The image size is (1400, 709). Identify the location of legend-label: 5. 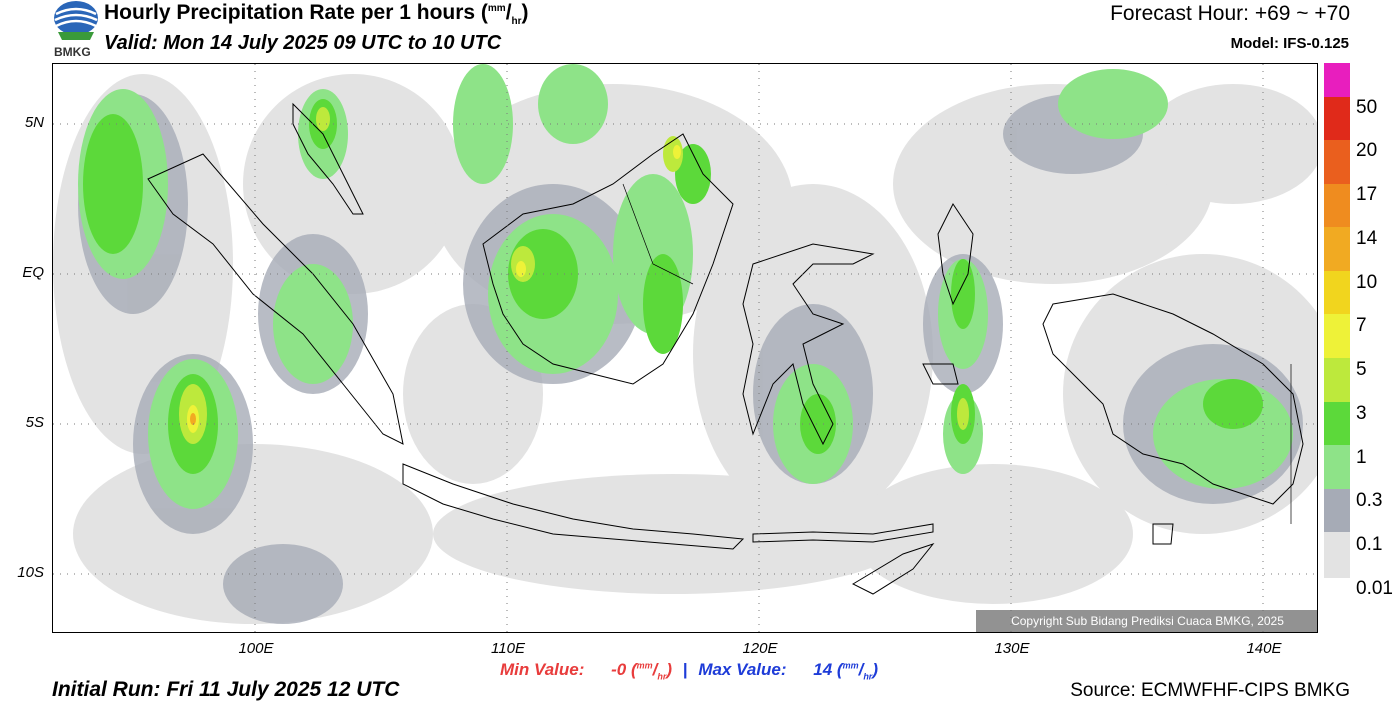
(1361, 369).